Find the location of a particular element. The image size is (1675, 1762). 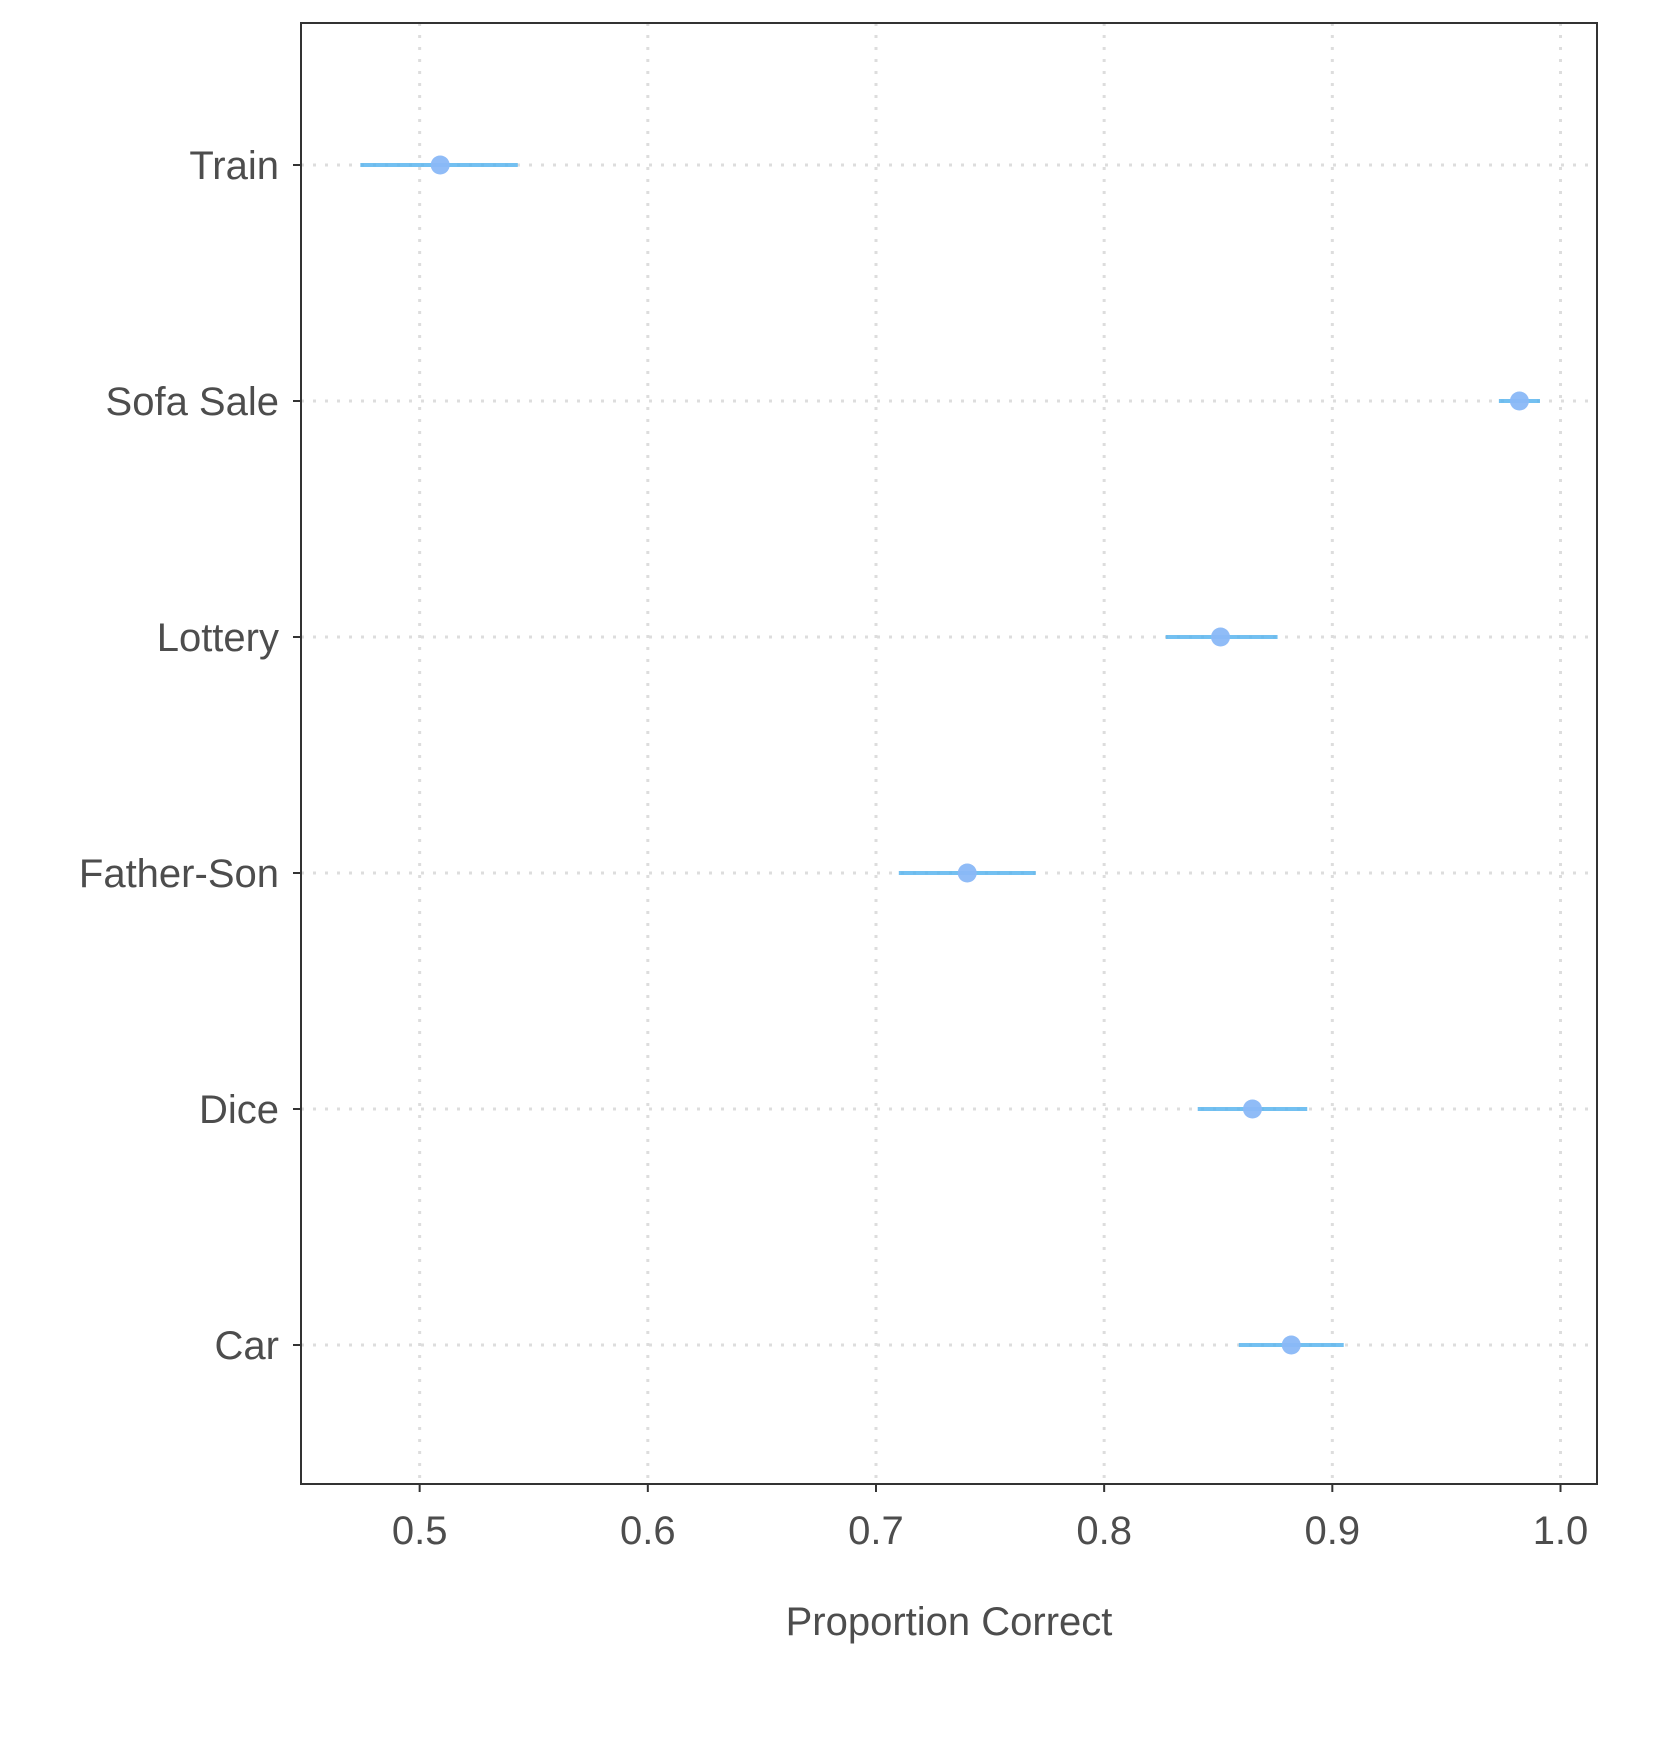

y-tick-label: Sofa Sale is located at coordinates (192, 402).